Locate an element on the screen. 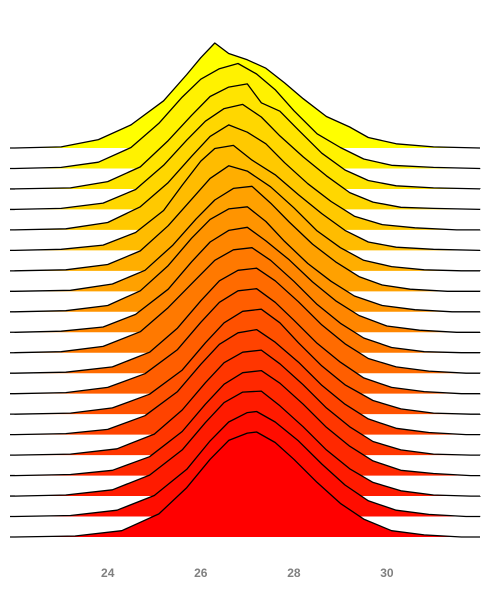 This screenshot has width=490, height=590. x-tick-label: 24 is located at coordinates (108, 573).